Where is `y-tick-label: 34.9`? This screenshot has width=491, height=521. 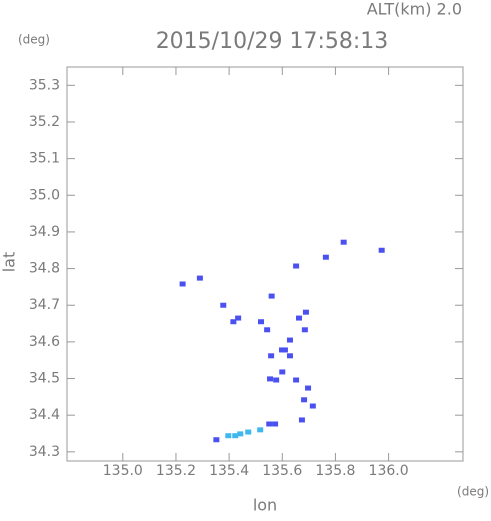
y-tick-label: 34.9 is located at coordinates (44, 232).